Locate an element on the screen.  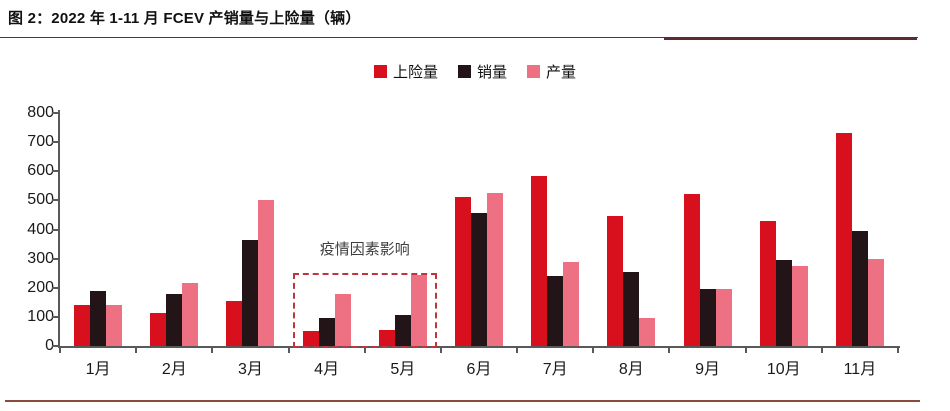
bar-销量-5月 is located at coordinates (402, 330).